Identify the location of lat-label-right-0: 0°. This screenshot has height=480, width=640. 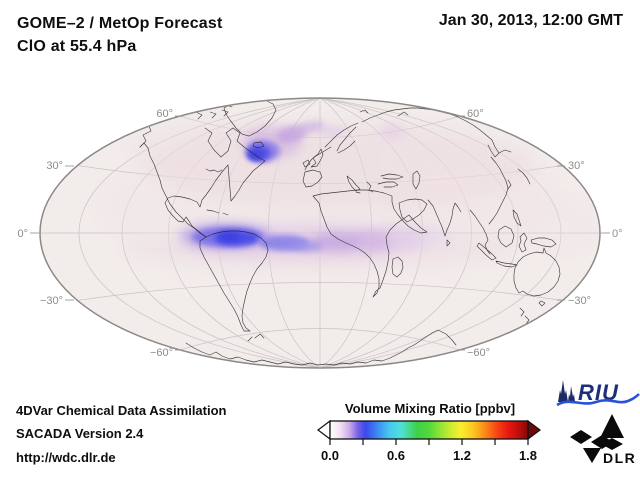
(617, 234).